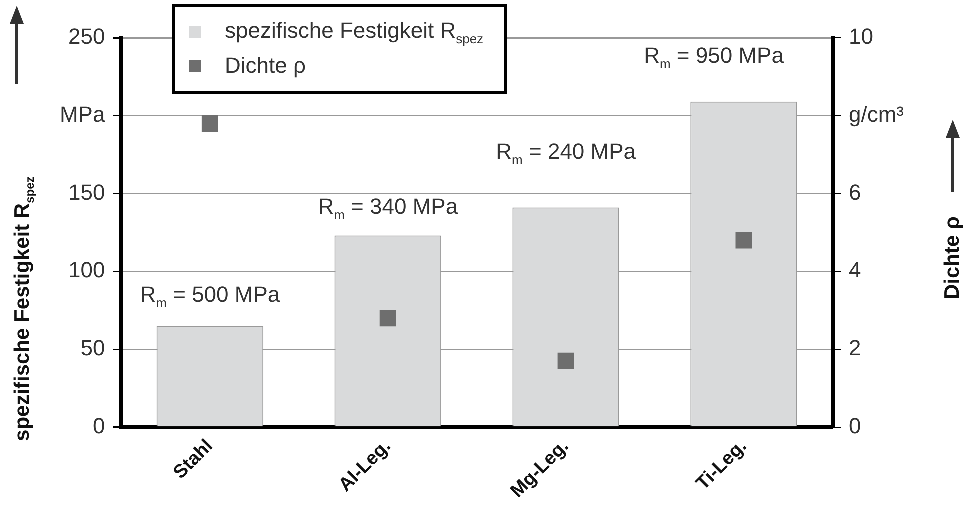 The image size is (970, 515). Describe the element at coordinates (855, 348) in the screenshot. I see `y2-tick-label: 2` at that location.